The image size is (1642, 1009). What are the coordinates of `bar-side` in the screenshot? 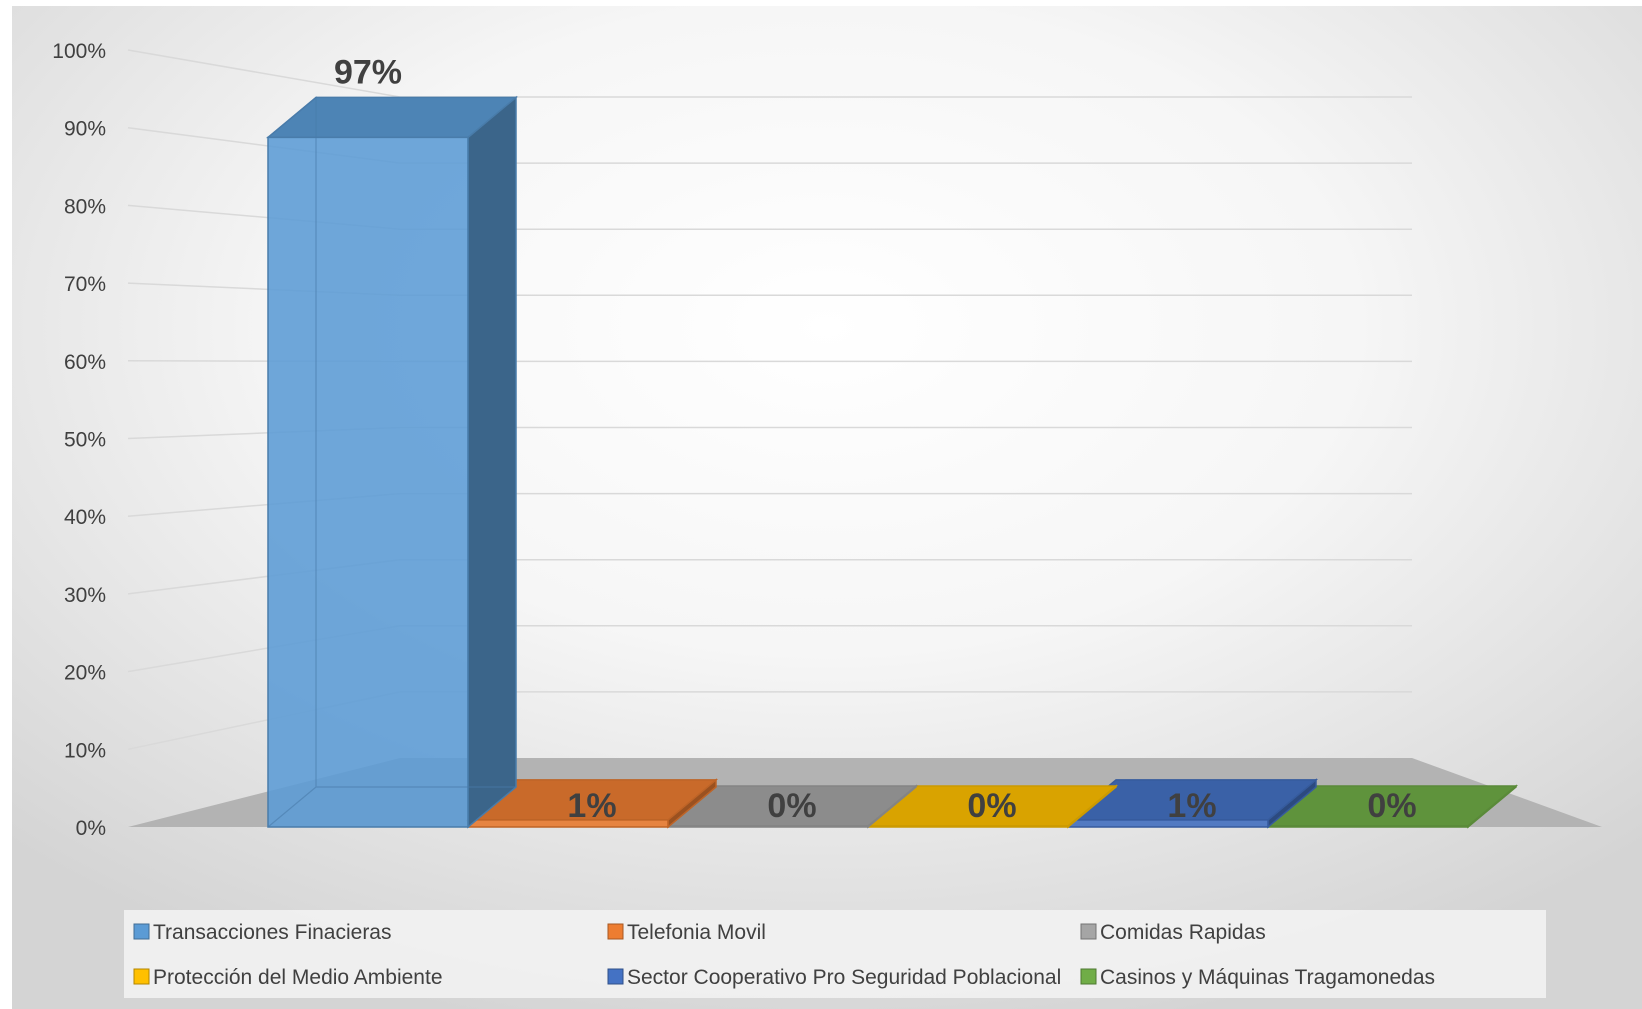 It's located at (492, 462).